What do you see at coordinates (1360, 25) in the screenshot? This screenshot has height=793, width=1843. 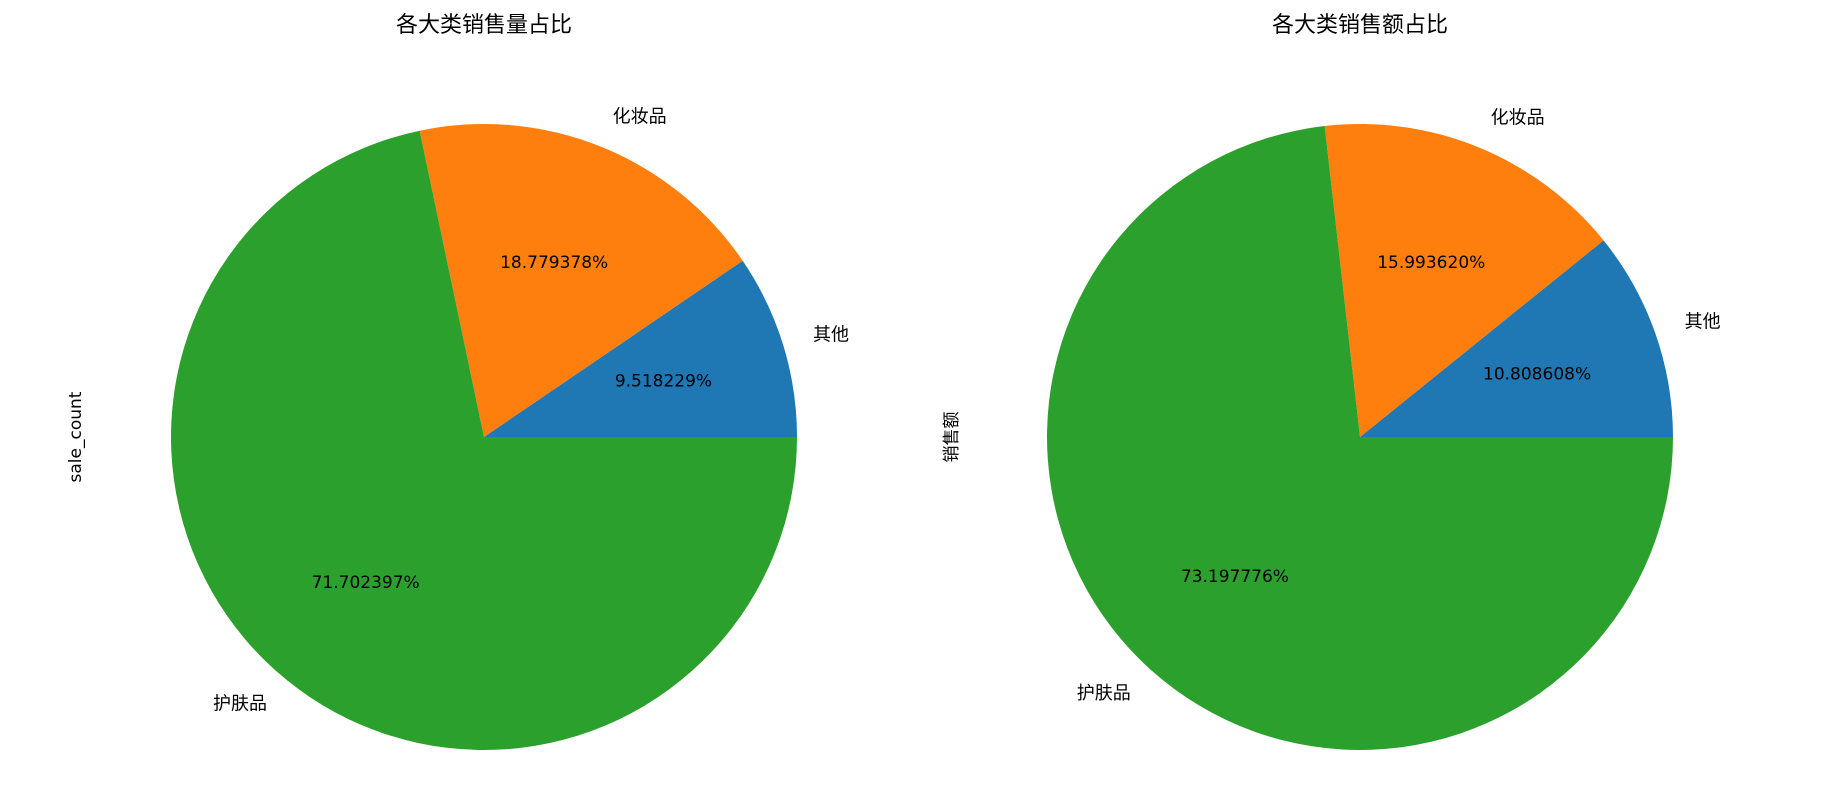 I see `chart-title: 各大类销售额占比` at bounding box center [1360, 25].